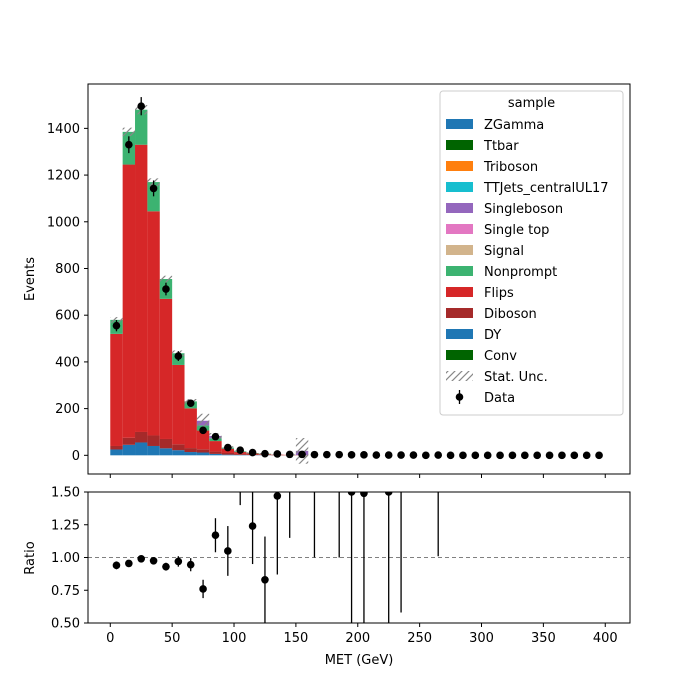 The image size is (700, 700). I want to click on legend-label: Triboson, so click(510, 167).